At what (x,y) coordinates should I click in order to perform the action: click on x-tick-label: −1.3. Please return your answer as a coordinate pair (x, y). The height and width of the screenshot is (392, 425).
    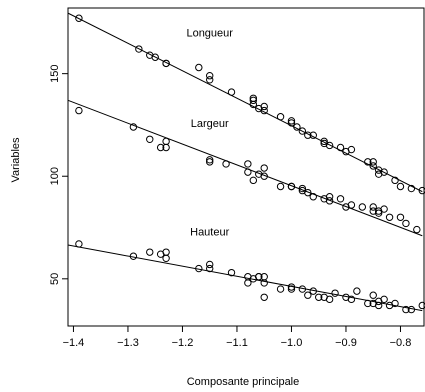
    Looking at the image, I should click on (128, 343).